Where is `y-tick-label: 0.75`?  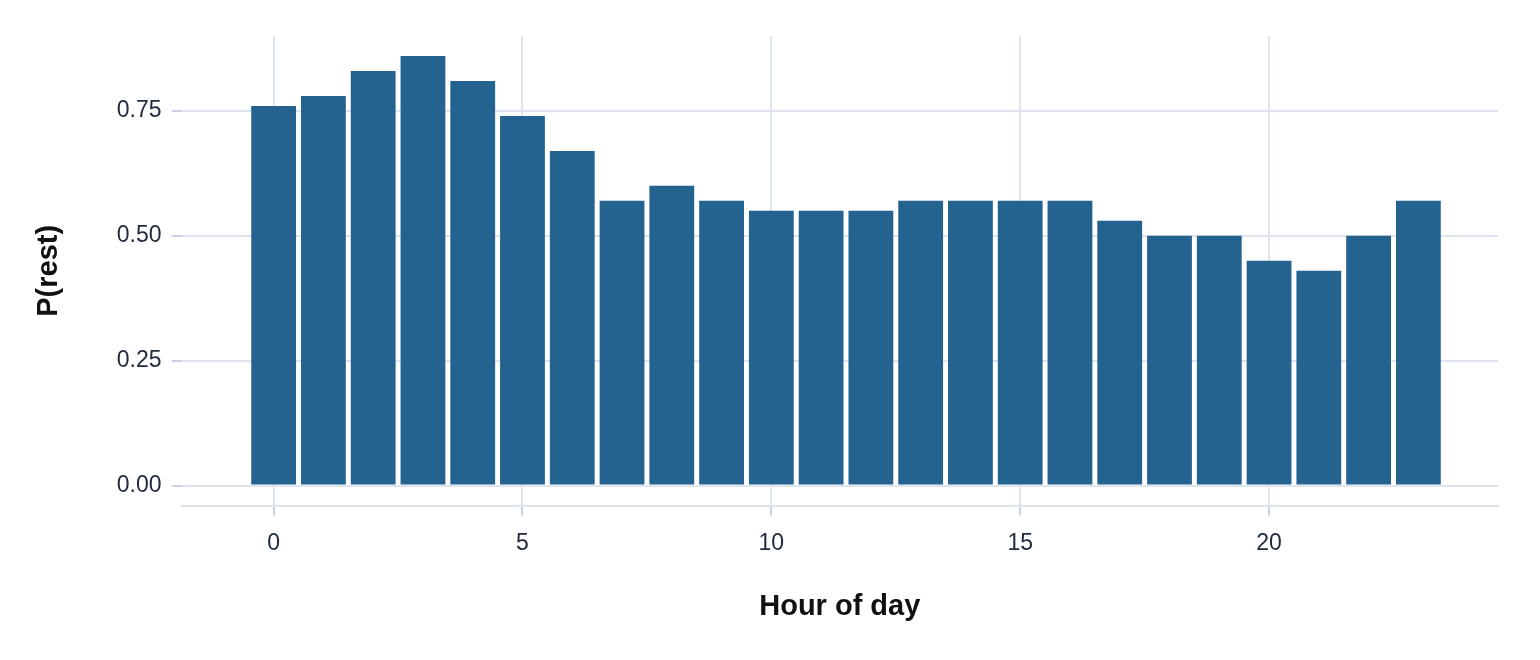 y-tick-label: 0.75 is located at coordinates (139, 109).